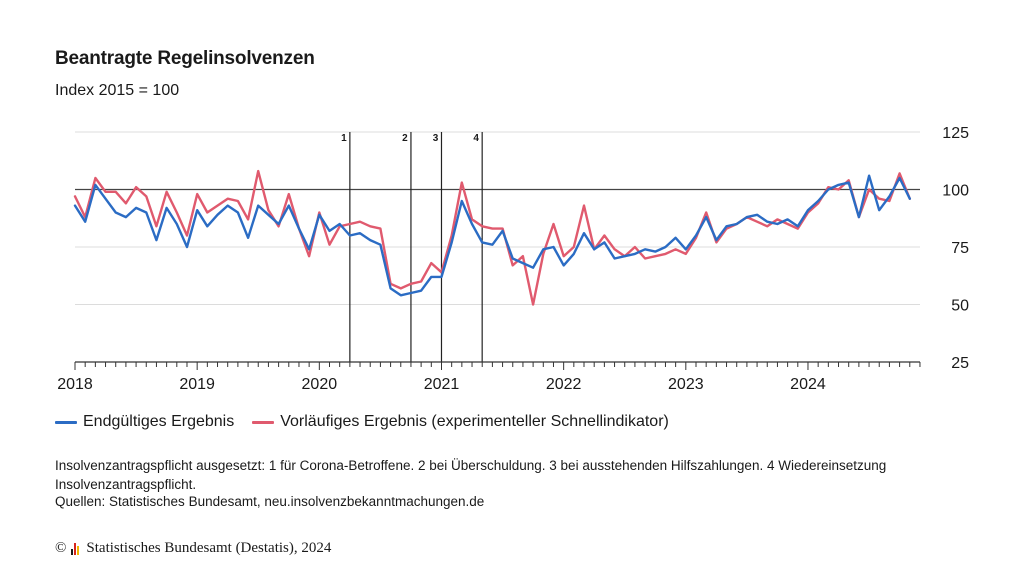 The width and height of the screenshot is (1024, 576). Describe the element at coordinates (75, 384) in the screenshot. I see `x-tick-label: 2018` at that location.